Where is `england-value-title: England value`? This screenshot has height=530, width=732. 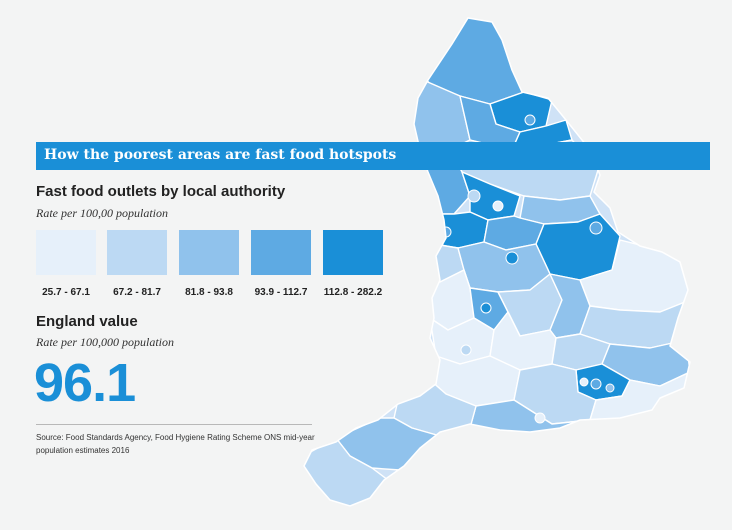
england-value-title: England value is located at coordinates (87, 321).